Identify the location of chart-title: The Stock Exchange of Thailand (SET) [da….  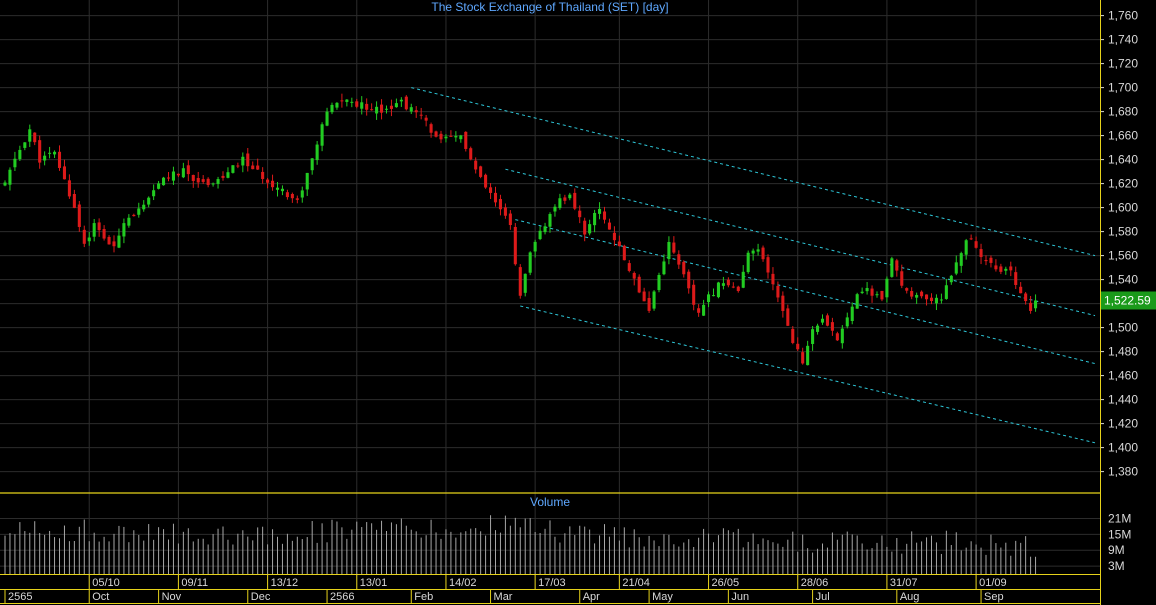
(549, 7).